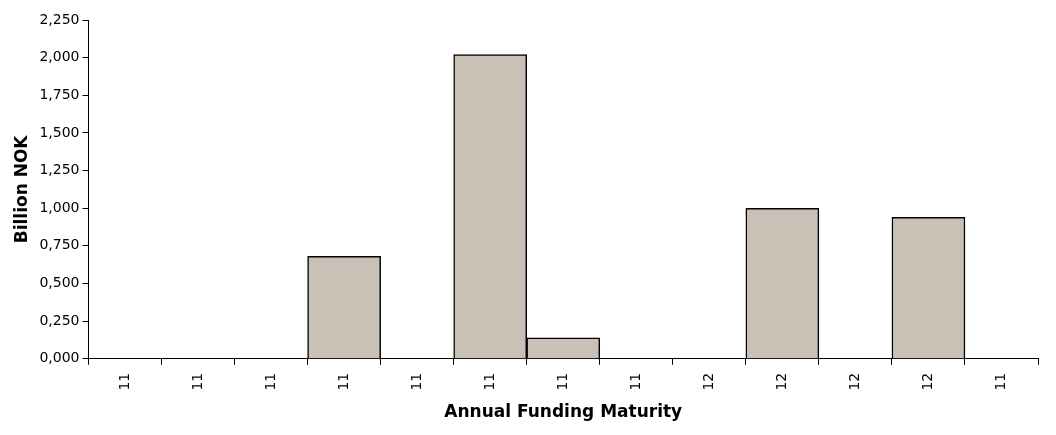  What do you see at coordinates (59, 169) in the screenshot?
I see `y-tick-label: 1,250` at bounding box center [59, 169].